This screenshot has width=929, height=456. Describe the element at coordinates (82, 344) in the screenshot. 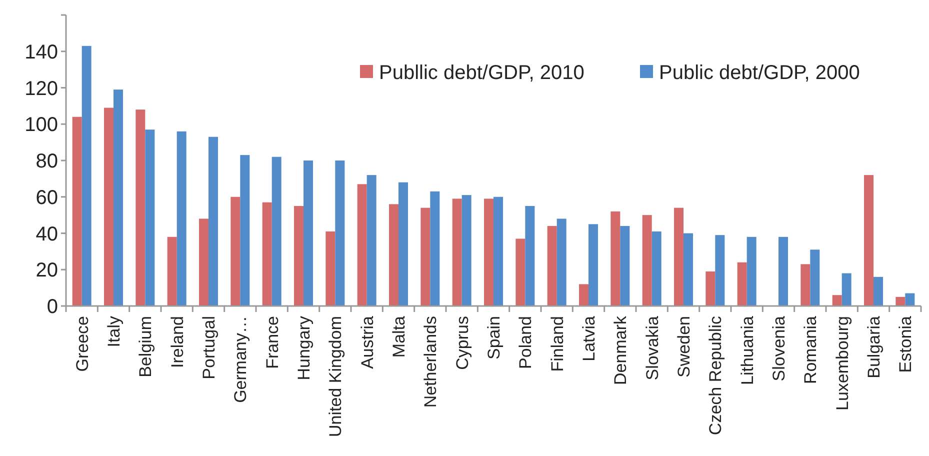

I see `x-tick-label: Greece` at that location.